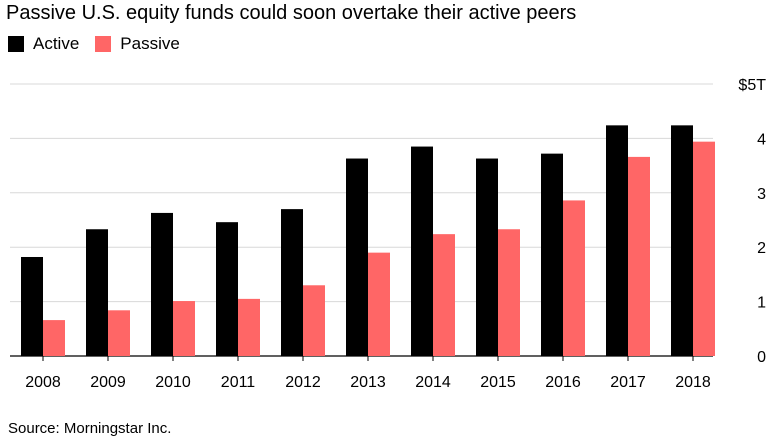 The image size is (773, 442). I want to click on legend-label-passive: Passive, so click(150, 43).